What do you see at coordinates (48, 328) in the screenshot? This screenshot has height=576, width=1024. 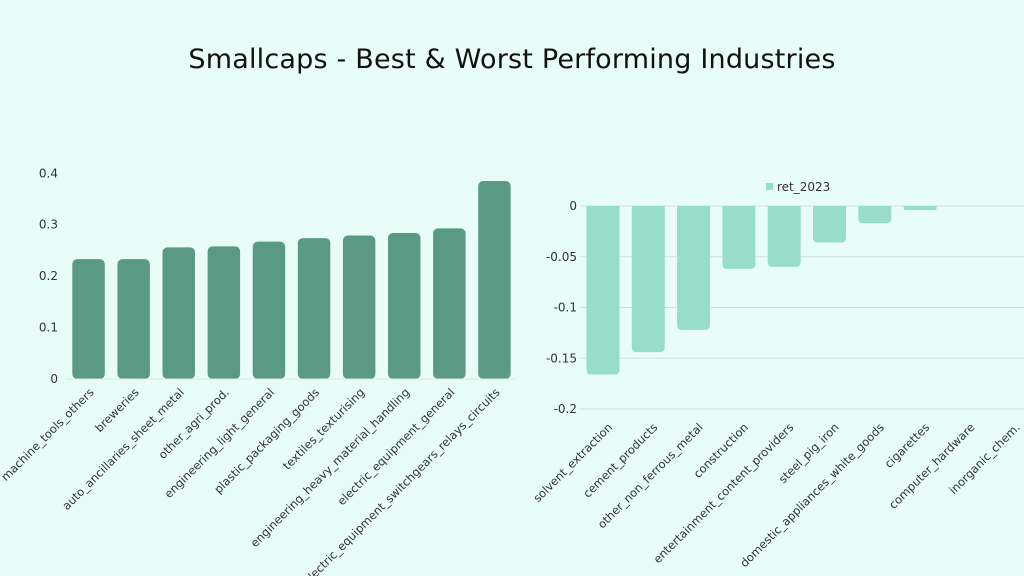 I see `y-tick-label: 0.1` at bounding box center [48, 328].